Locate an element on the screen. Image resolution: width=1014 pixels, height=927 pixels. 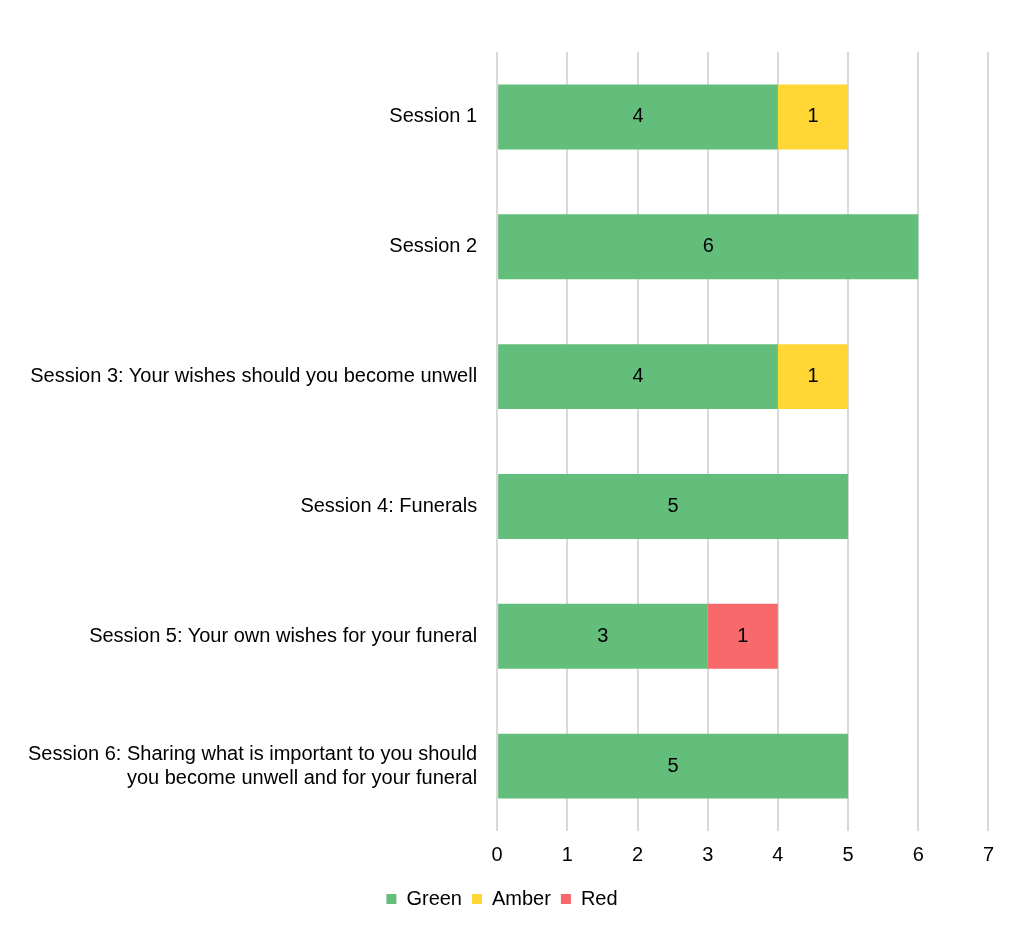
y-tick-label: Session 3: Your wishes should you become unwell is located at coordinates (254, 375).